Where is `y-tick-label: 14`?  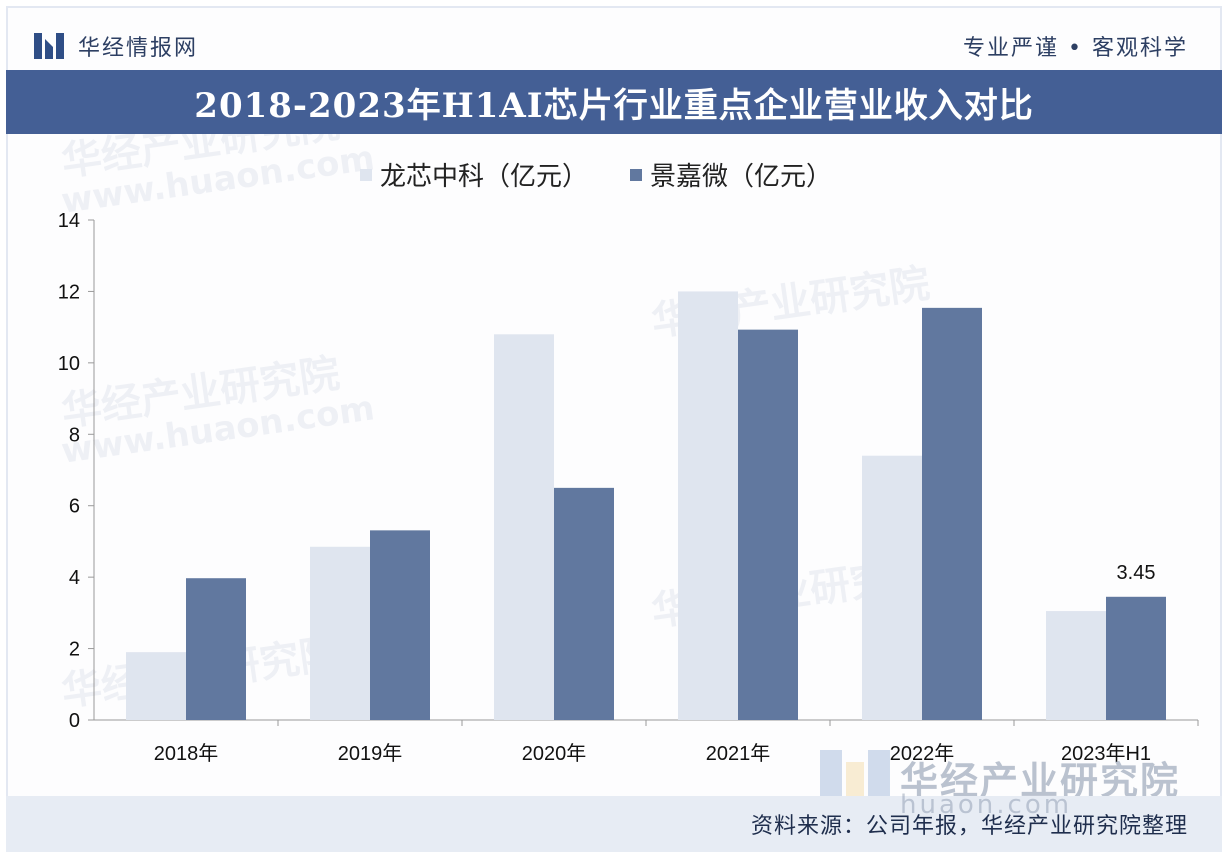 y-tick-label: 14 is located at coordinates (69, 221).